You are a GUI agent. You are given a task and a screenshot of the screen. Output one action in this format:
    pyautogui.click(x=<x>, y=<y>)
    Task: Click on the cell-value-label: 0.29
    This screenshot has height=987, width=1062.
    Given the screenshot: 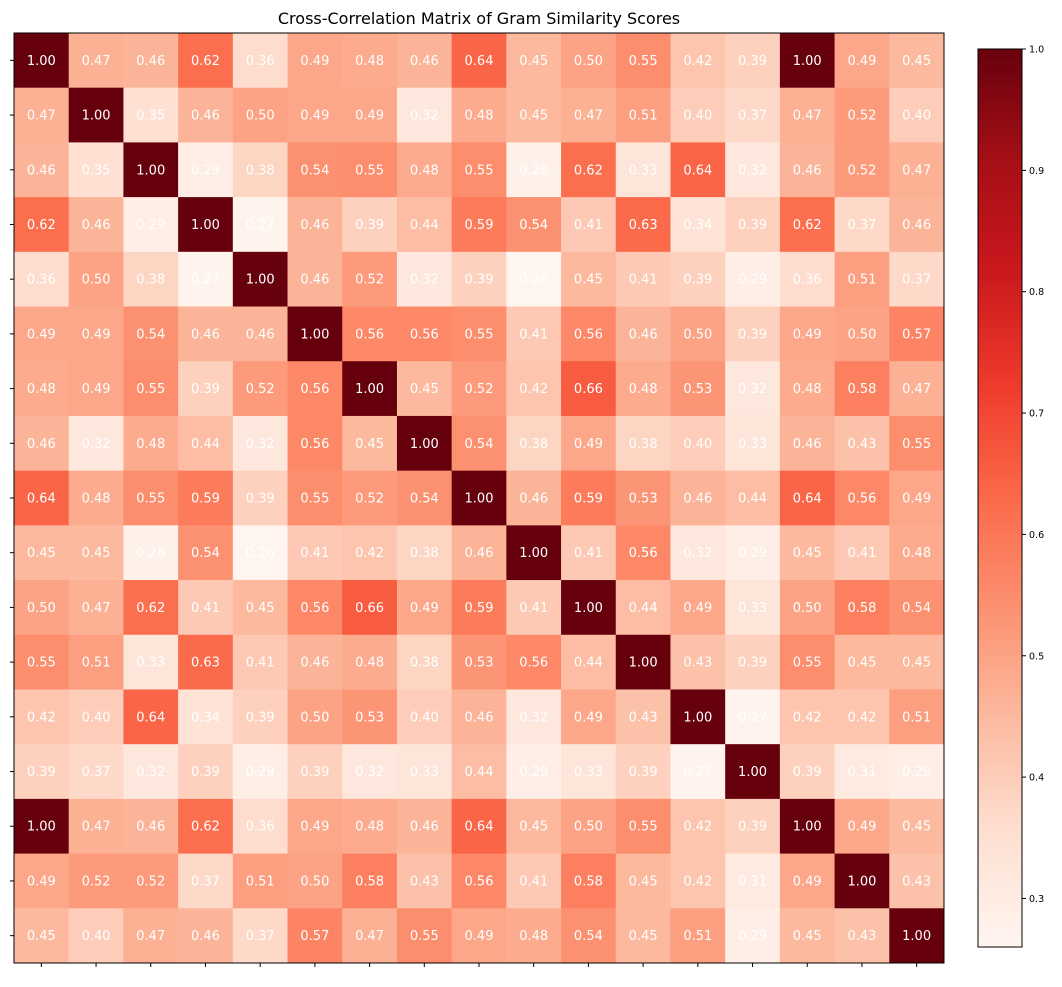 What is the action you would take?
    pyautogui.click(x=533, y=772)
    